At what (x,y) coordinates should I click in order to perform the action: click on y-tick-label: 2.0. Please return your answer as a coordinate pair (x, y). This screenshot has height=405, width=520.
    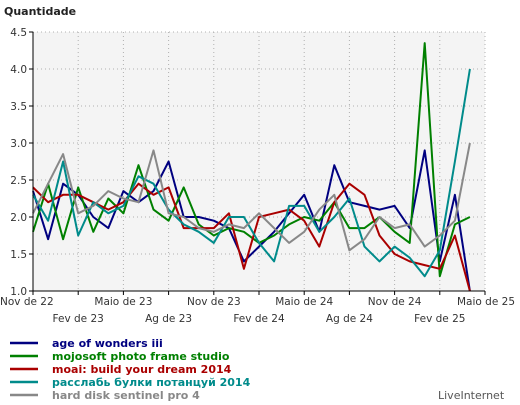
    Looking at the image, I should click on (18, 218).